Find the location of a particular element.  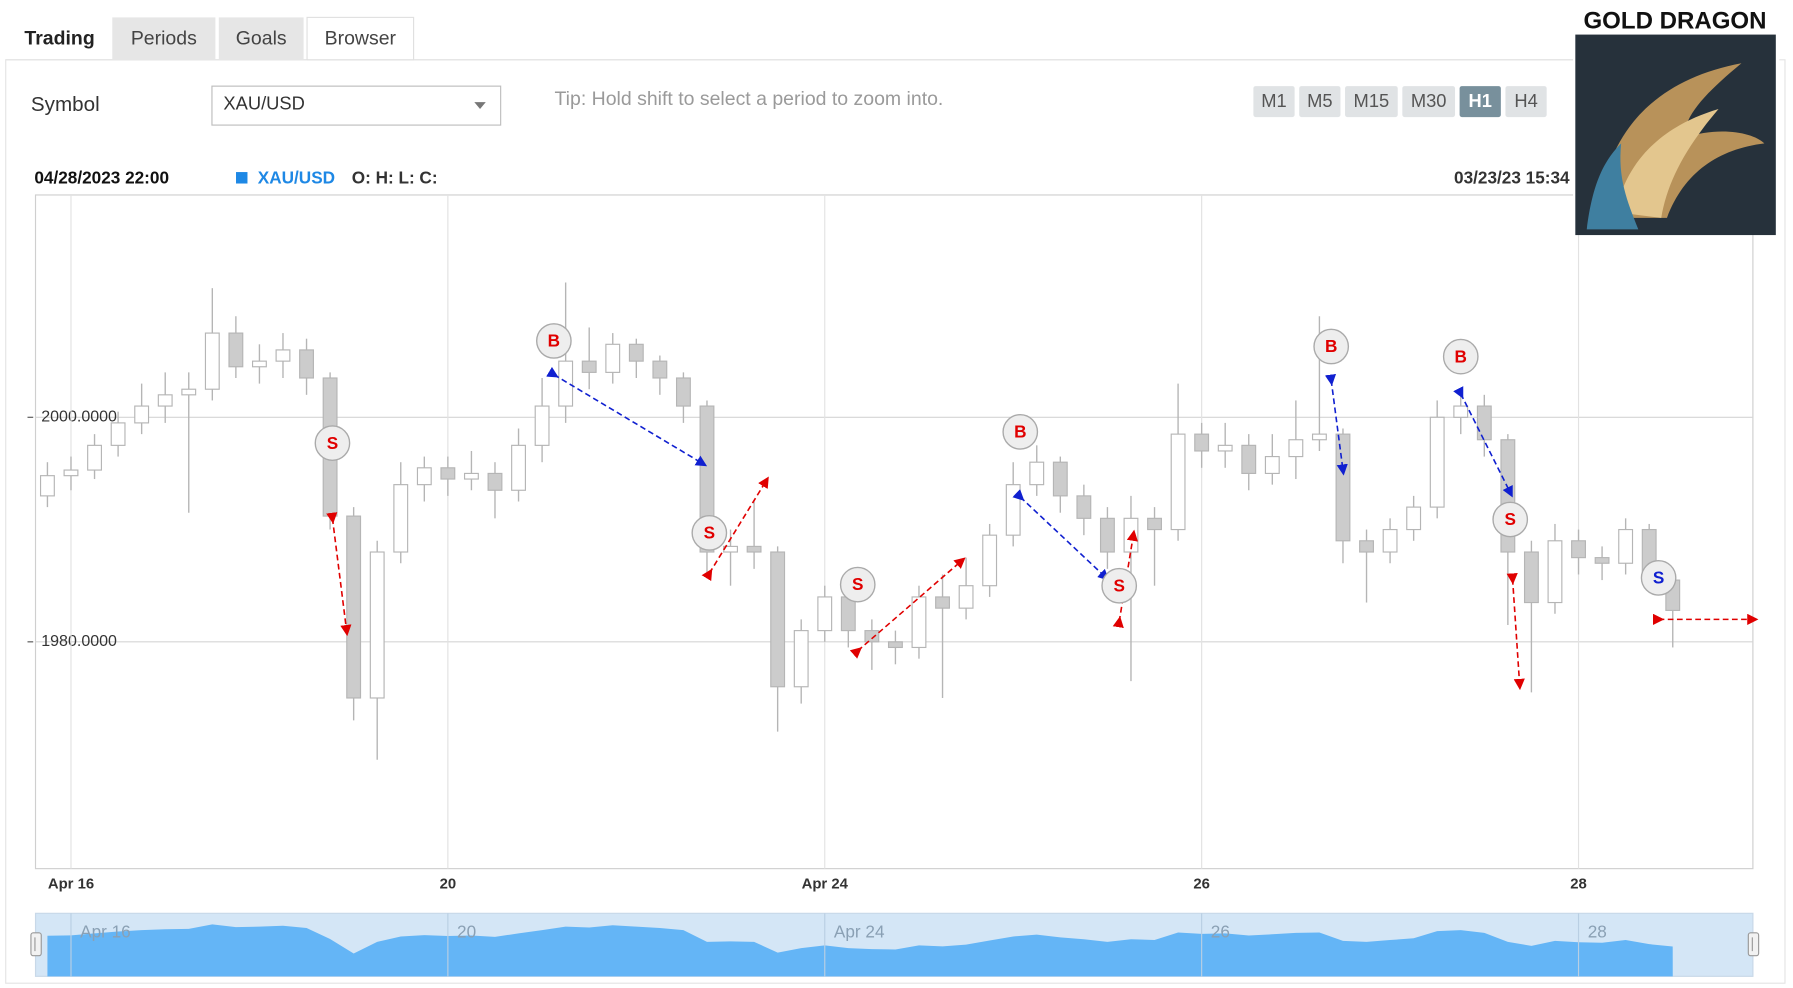

tab-label: Browser is located at coordinates (361, 38).